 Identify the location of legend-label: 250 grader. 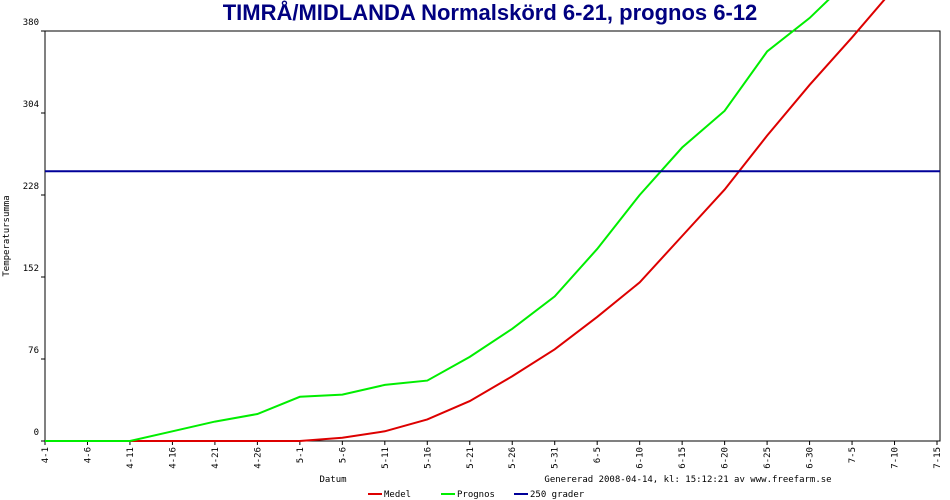
(557, 495).